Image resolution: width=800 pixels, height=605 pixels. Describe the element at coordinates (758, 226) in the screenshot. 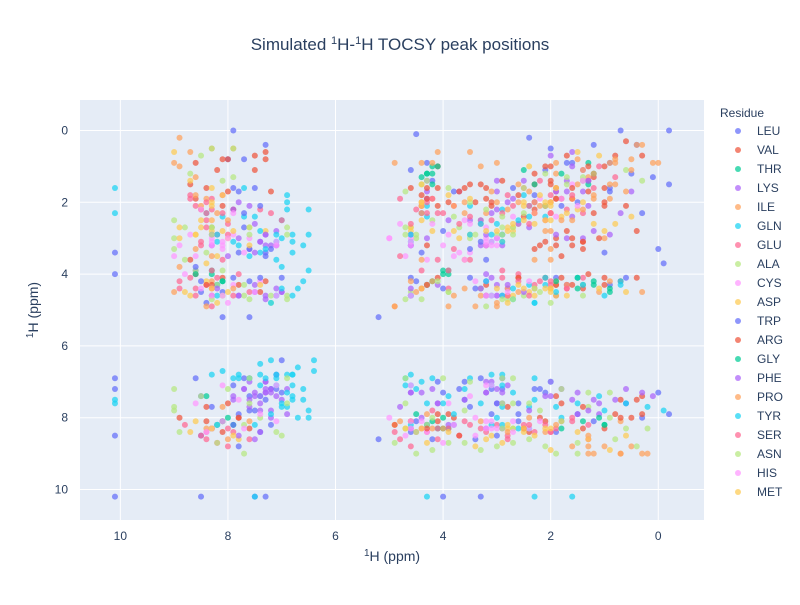

I see `legend-item-gln: GLN` at that location.